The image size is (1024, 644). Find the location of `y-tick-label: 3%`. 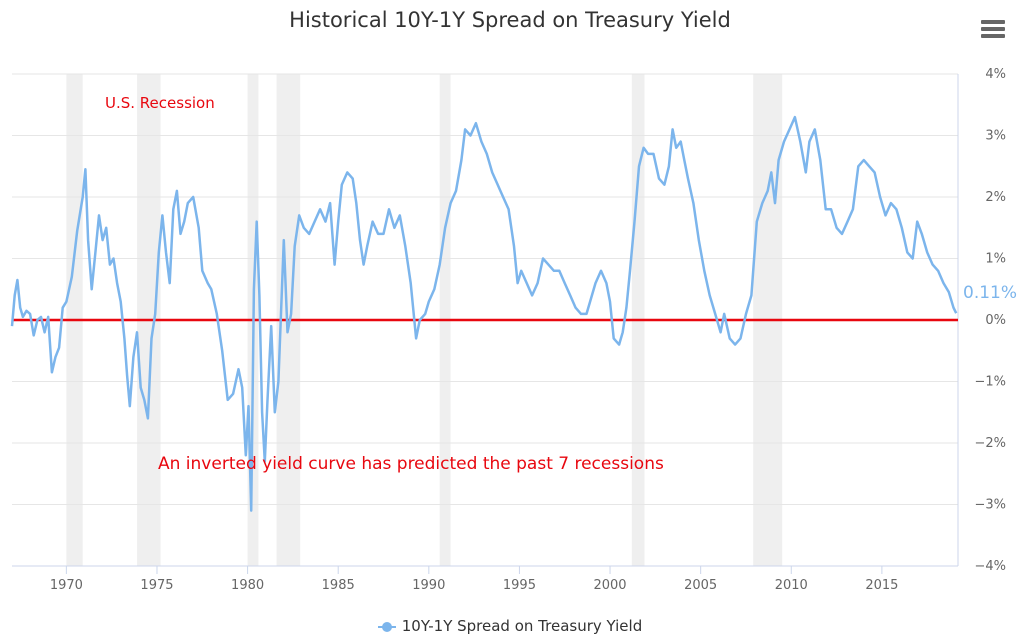

y-tick-label: 3% is located at coordinates (995, 136).